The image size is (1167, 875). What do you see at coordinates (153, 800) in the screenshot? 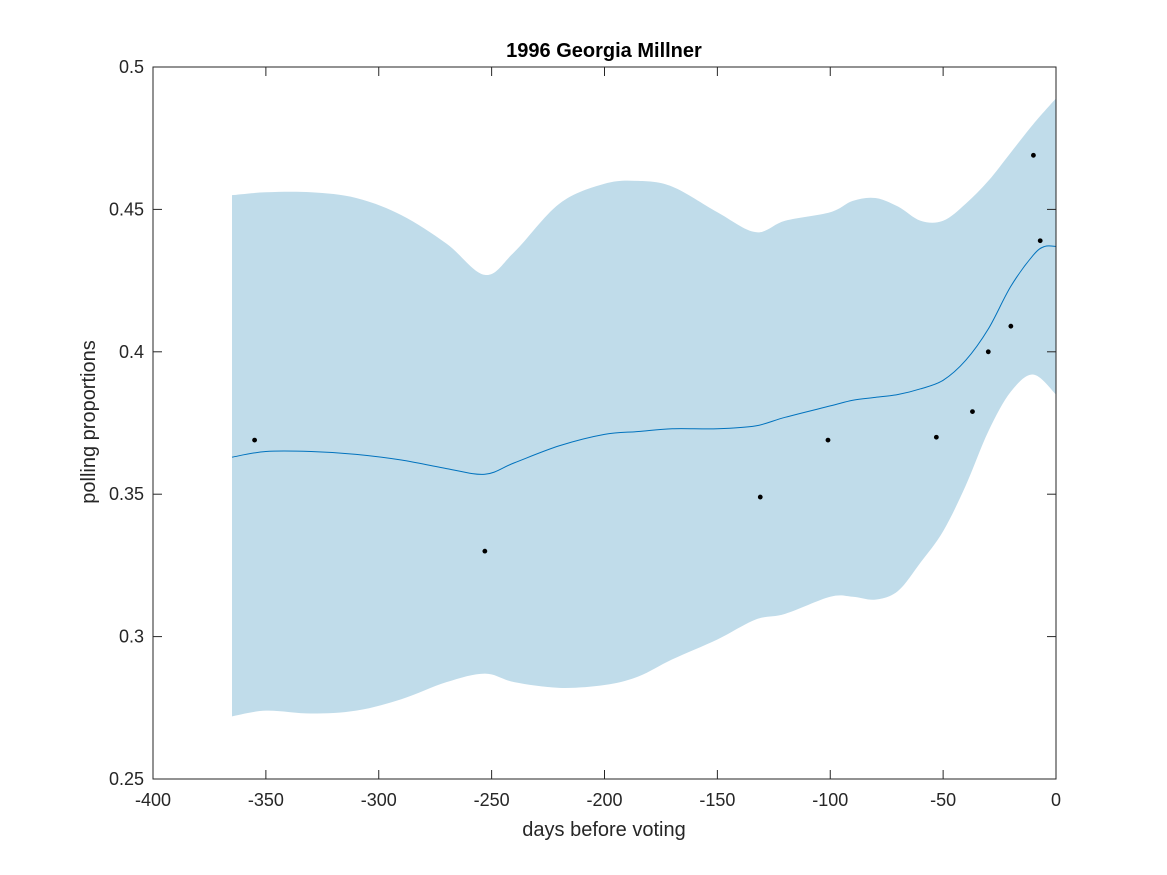
I see `x-tick-label: -400` at bounding box center [153, 800].